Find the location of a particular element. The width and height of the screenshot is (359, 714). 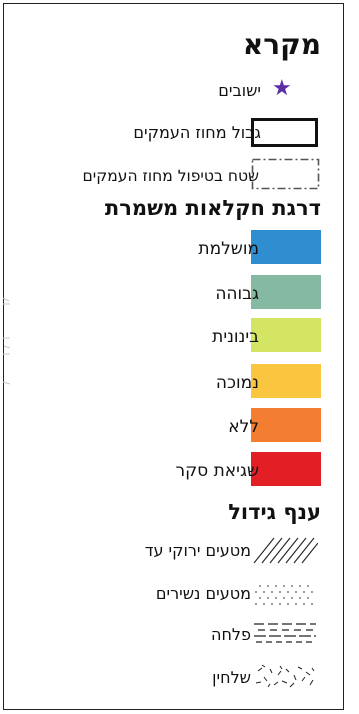

treated-area-dashed-swatch is located at coordinates (285, 174).